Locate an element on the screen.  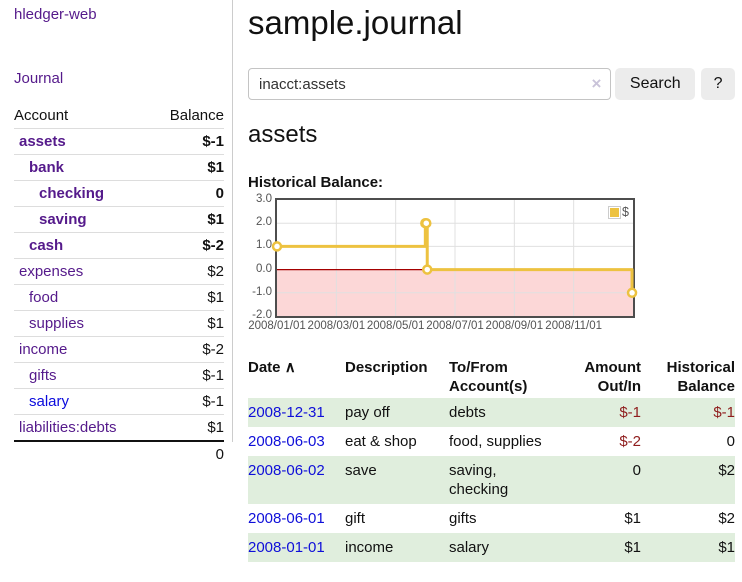
search-form: × Search ? is located at coordinates (491, 84).